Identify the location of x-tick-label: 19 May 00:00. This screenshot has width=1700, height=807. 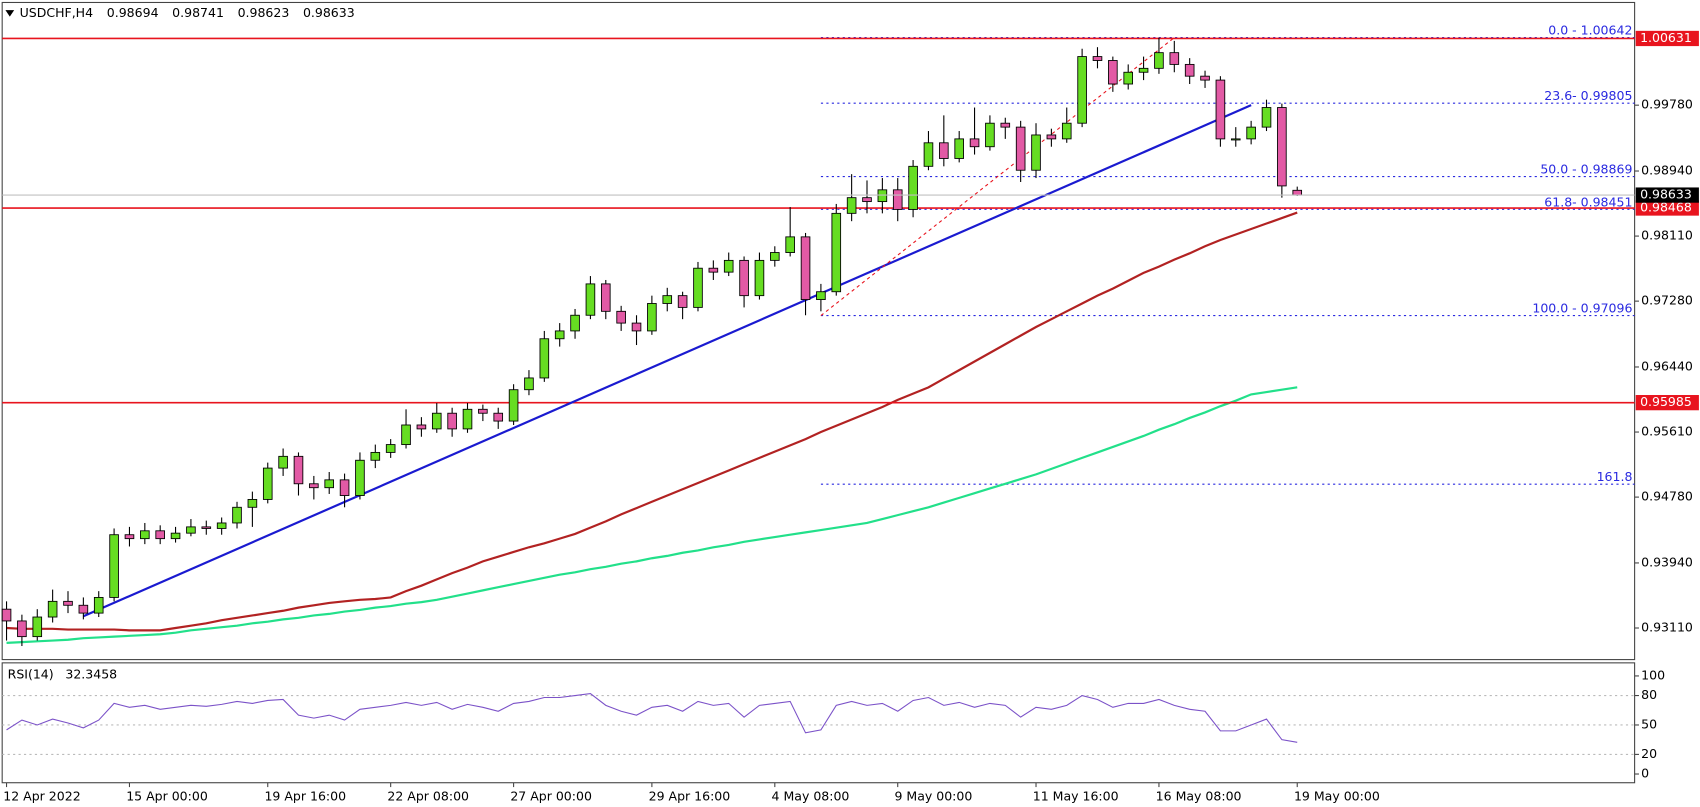
(1337, 795).